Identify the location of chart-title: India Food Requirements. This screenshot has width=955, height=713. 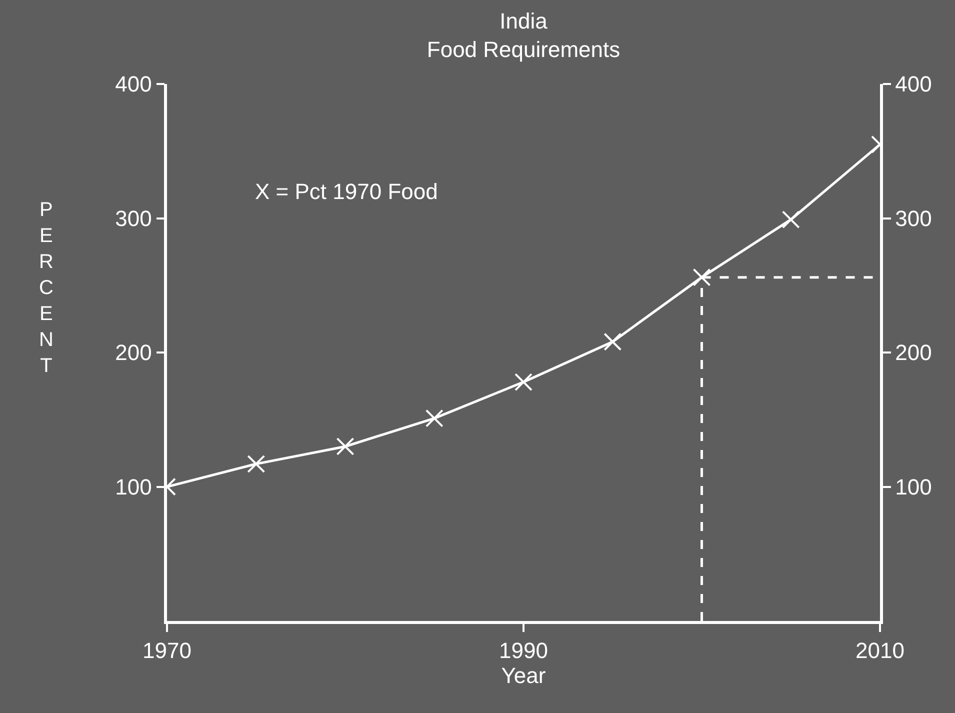
(523, 35).